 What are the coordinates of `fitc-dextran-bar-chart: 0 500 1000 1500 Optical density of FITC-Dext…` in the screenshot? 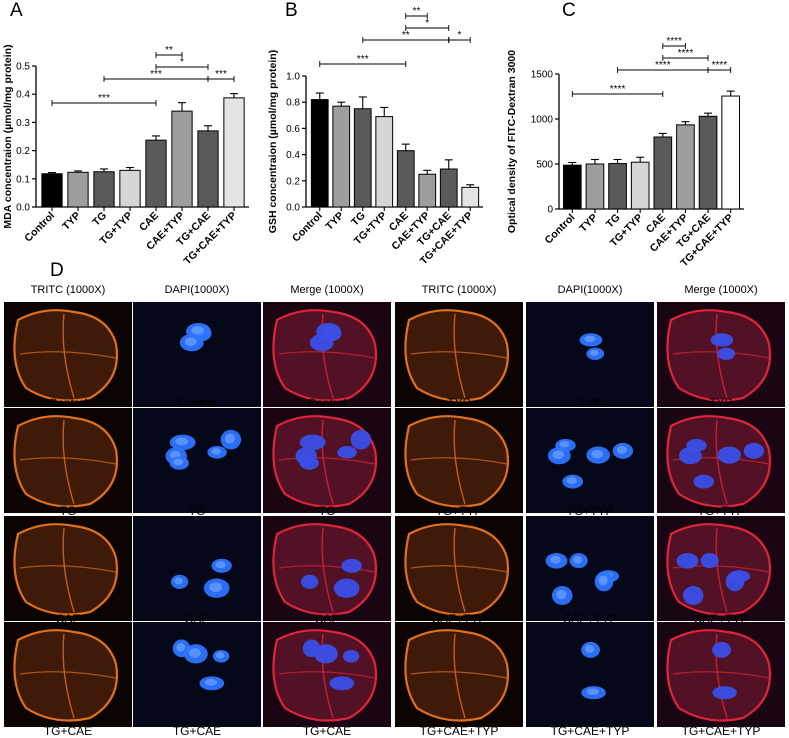 It's located at (625, 152).